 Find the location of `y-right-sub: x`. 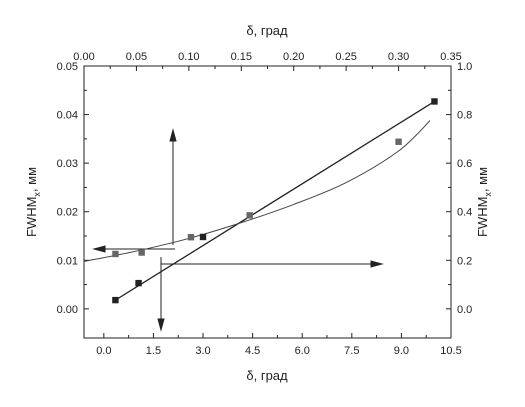

y-right-sub: x is located at coordinates (488, 194).